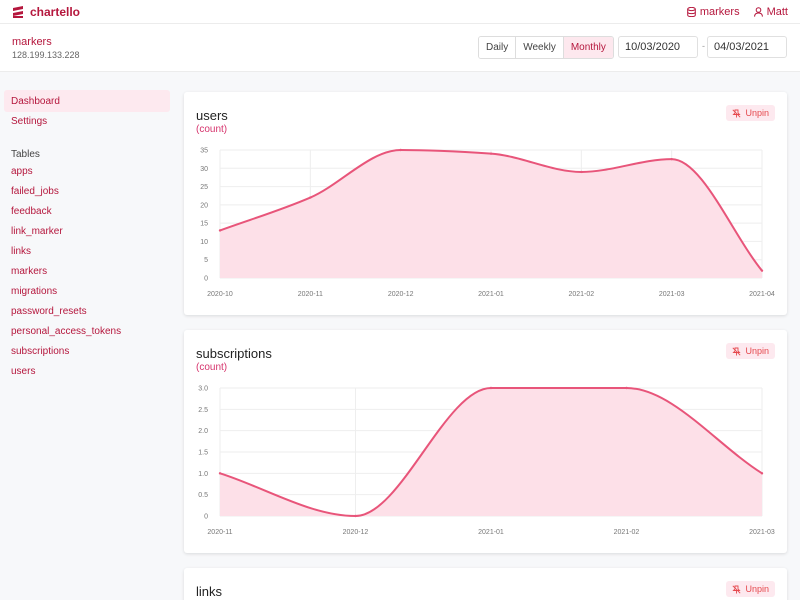  Describe the element at coordinates (25, 154) in the screenshot. I see `sidebar-tables-heading: Tables` at that location.